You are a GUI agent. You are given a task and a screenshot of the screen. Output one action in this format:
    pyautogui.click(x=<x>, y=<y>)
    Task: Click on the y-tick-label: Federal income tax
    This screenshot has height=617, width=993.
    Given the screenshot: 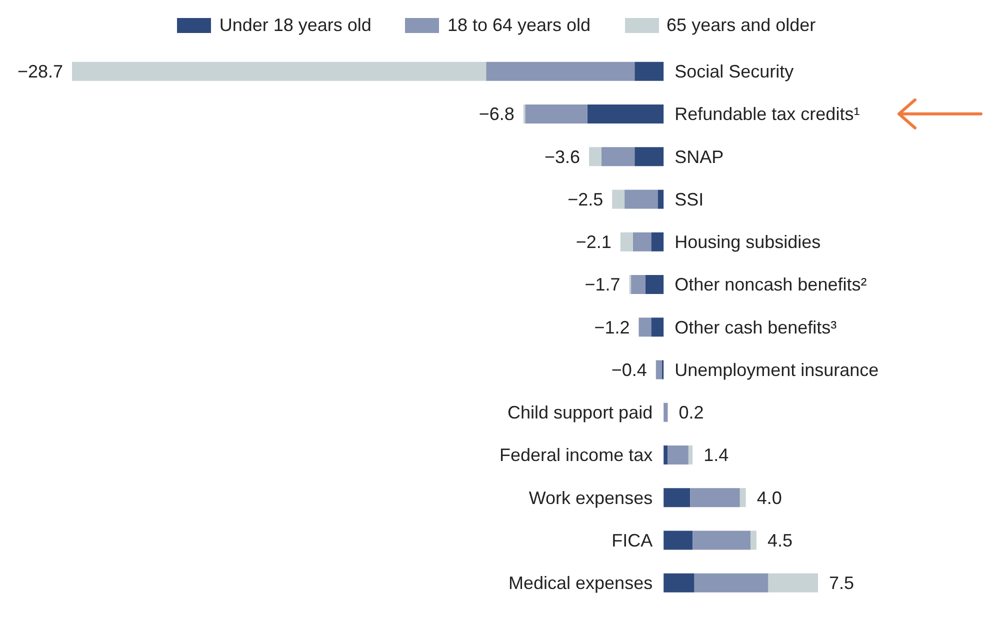 What is the action you would take?
    pyautogui.click(x=576, y=455)
    